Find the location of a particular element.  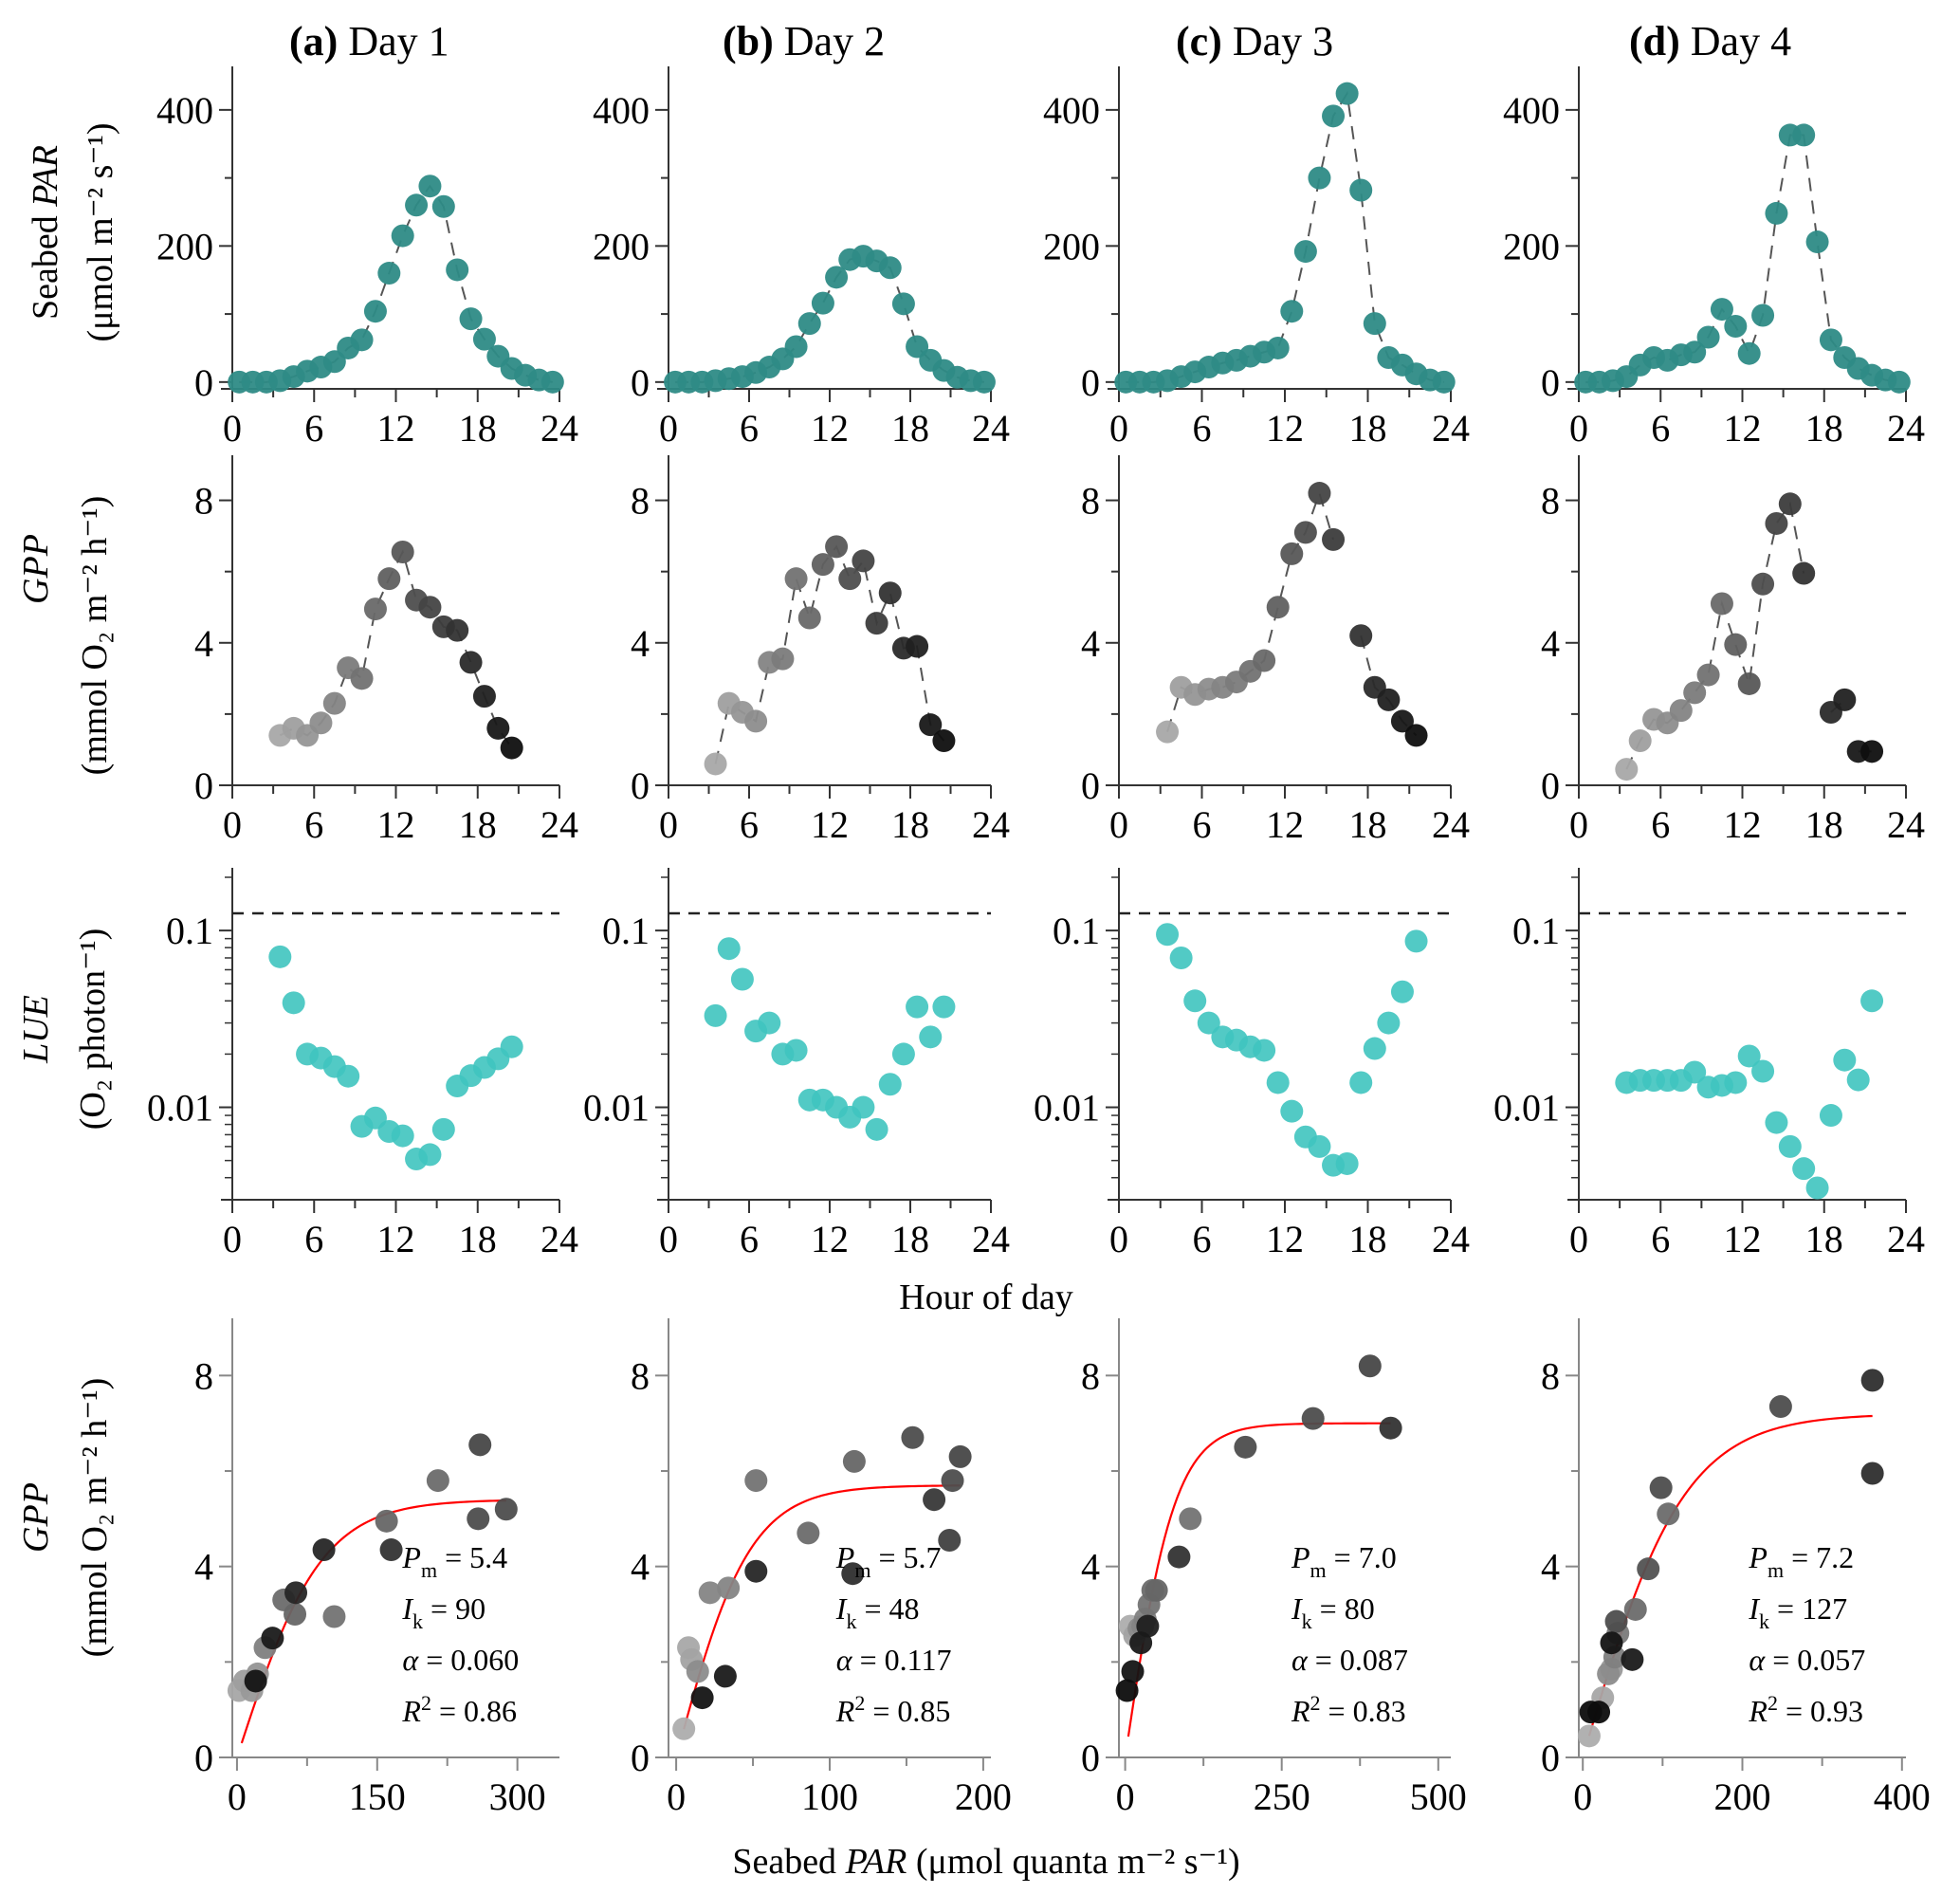

param-alpha-value: = 0.060 is located at coordinates (468, 1660).